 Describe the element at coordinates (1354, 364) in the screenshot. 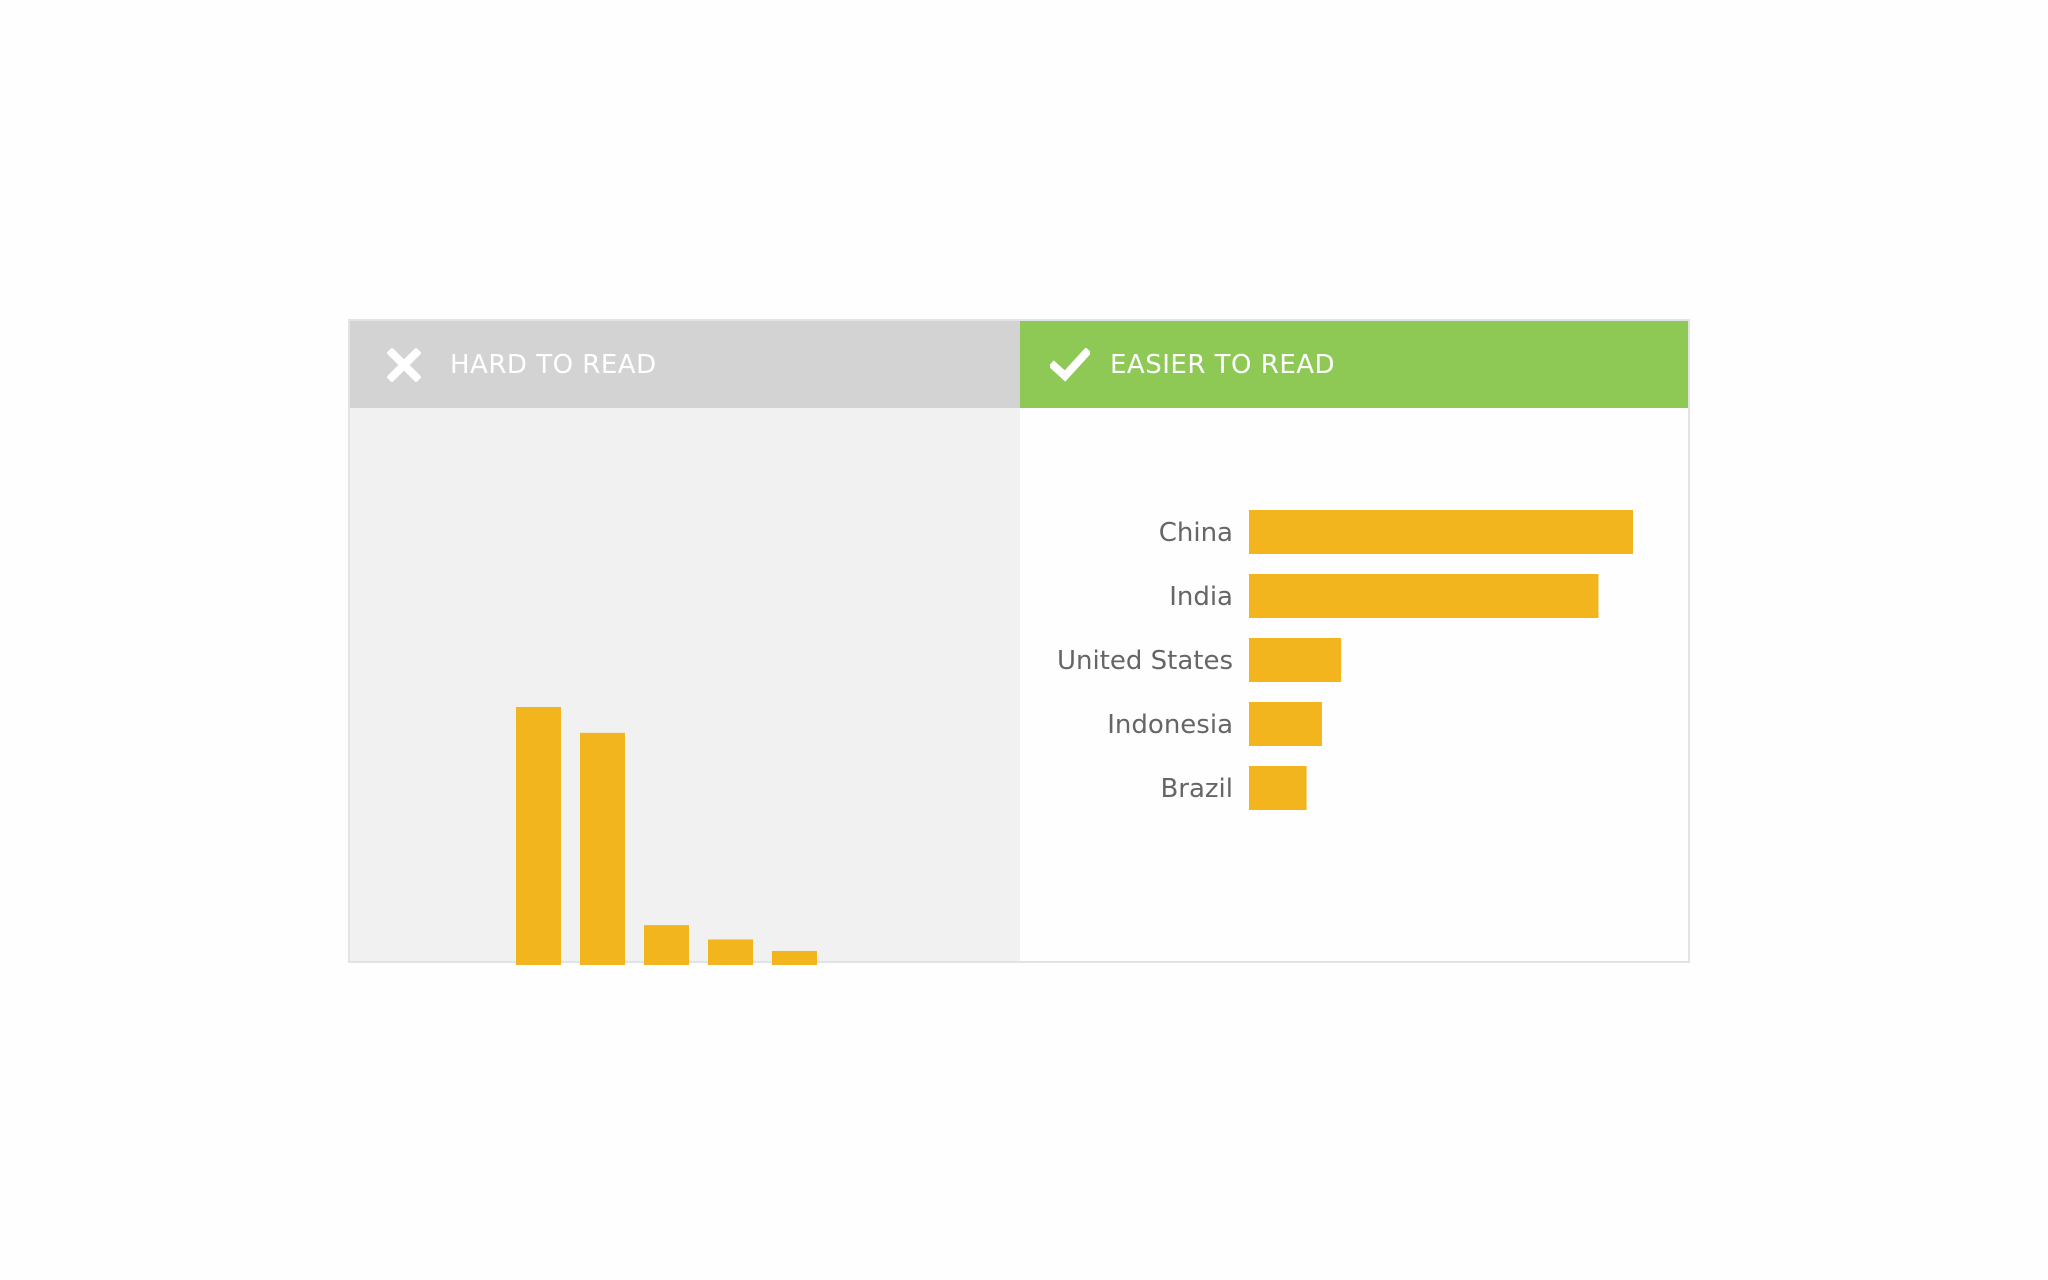

I see `easier-to-read-header: EASIER TO READ` at that location.